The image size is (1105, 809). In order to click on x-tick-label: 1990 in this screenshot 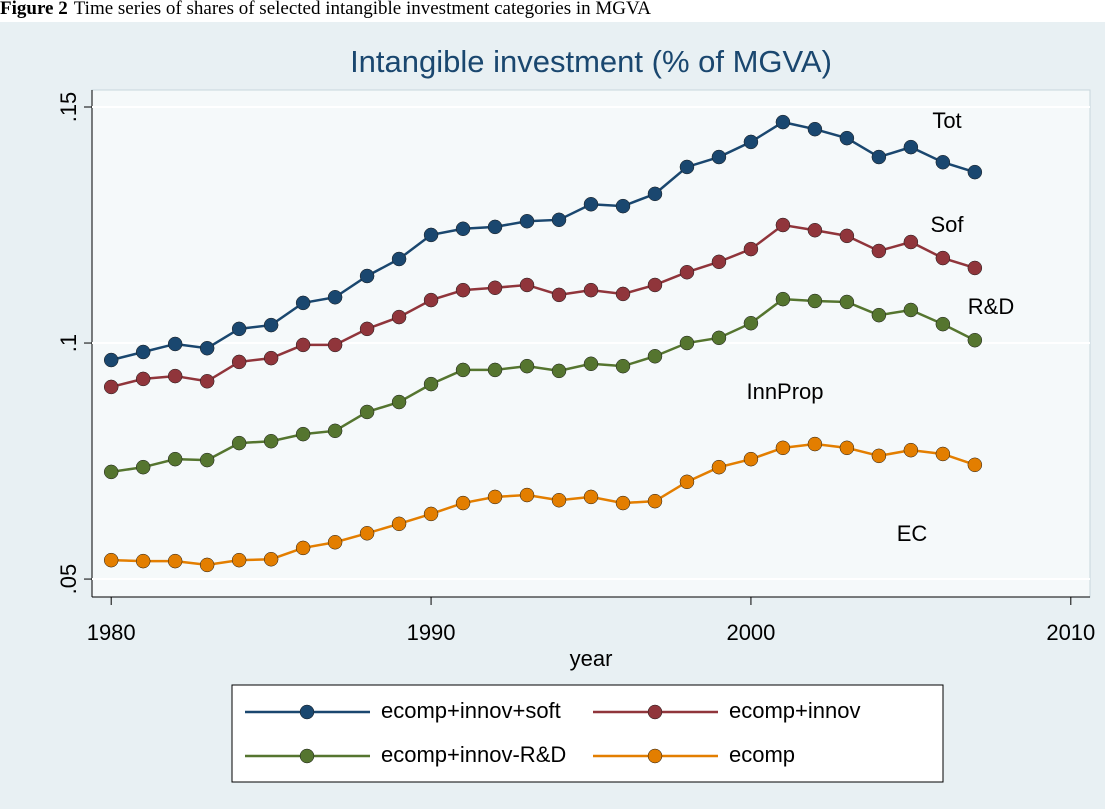, I will do `click(431, 632)`.